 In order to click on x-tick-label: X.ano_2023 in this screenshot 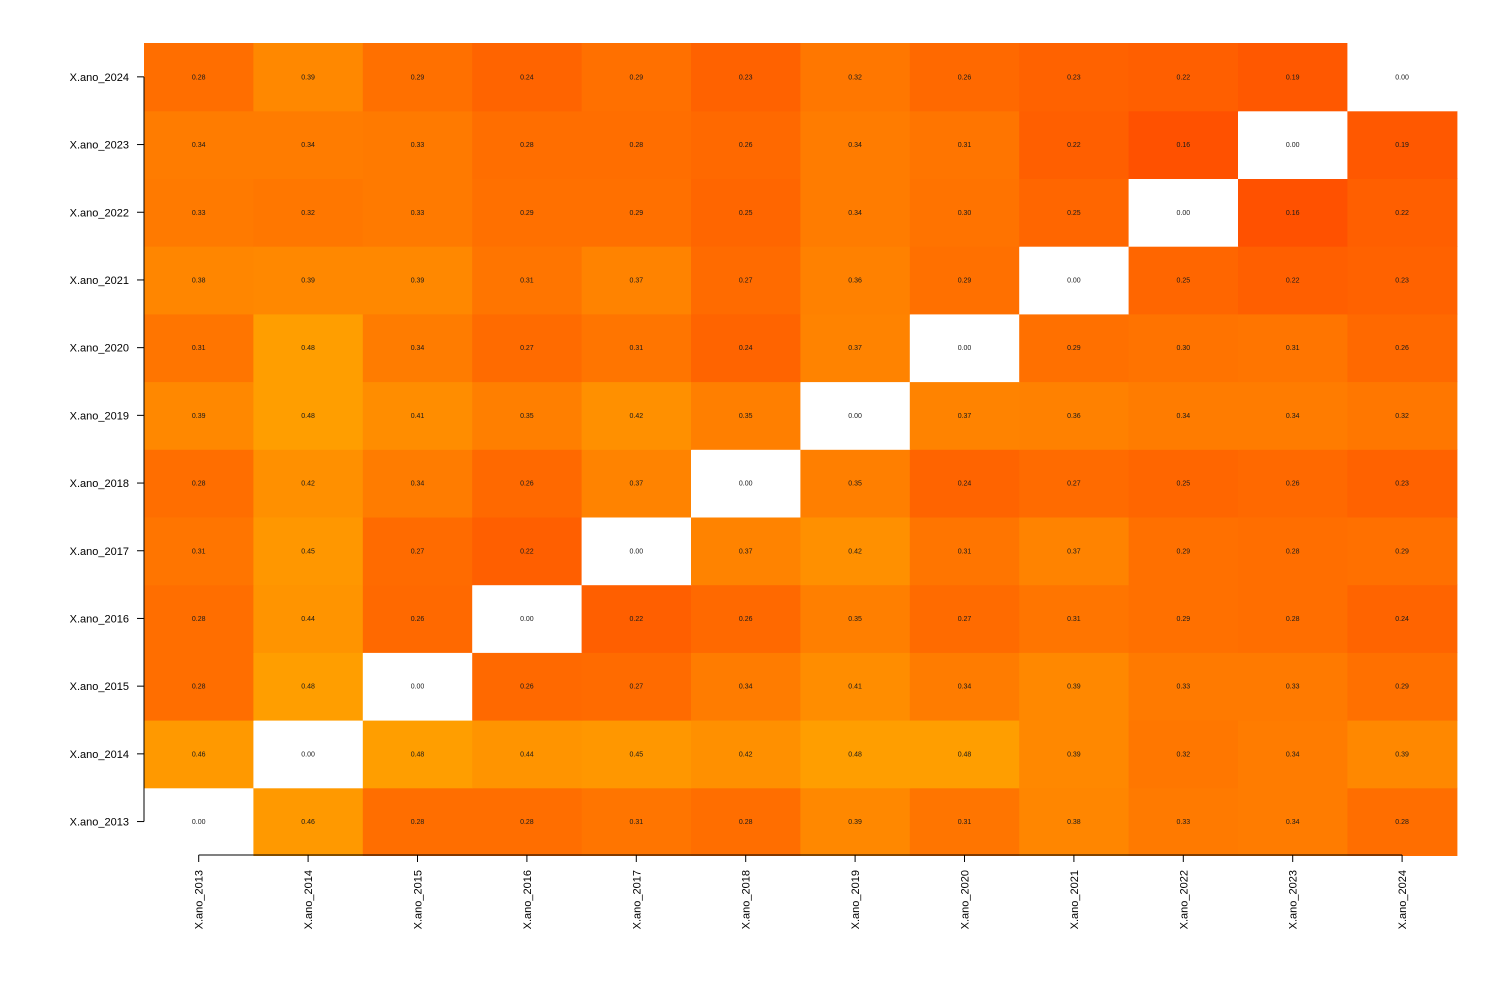, I will do `click(1294, 899)`.